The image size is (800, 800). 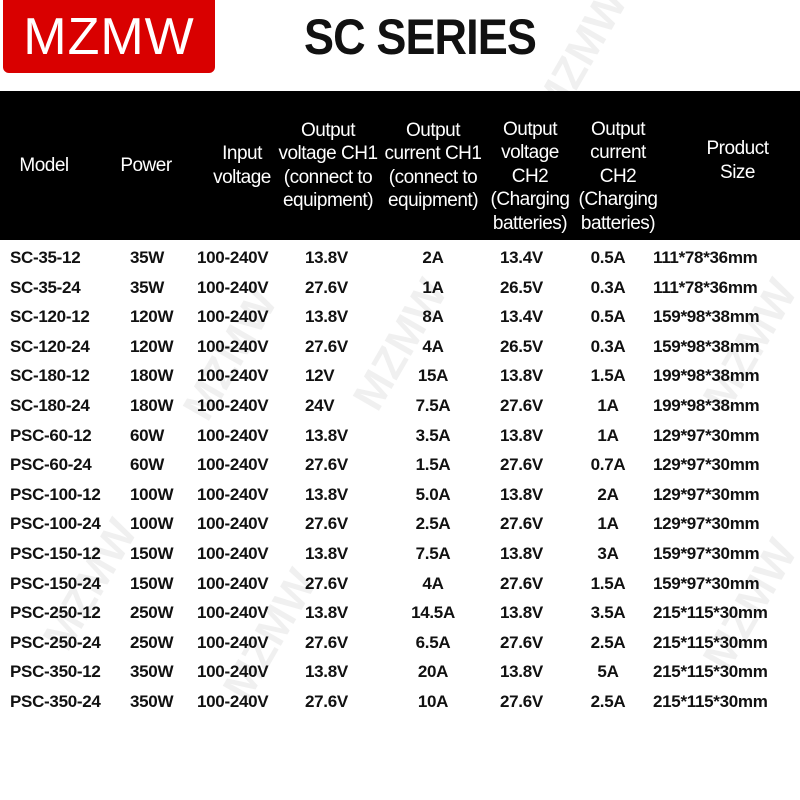 What do you see at coordinates (320, 376) in the screenshot?
I see `cell-output-voltage-ch1: 12V` at bounding box center [320, 376].